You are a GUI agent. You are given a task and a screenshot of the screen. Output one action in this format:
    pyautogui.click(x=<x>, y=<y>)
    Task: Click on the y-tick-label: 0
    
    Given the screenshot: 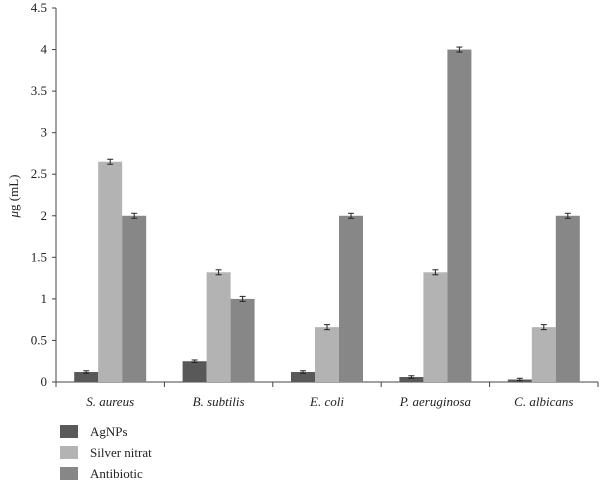 What is the action you would take?
    pyautogui.click(x=44, y=381)
    